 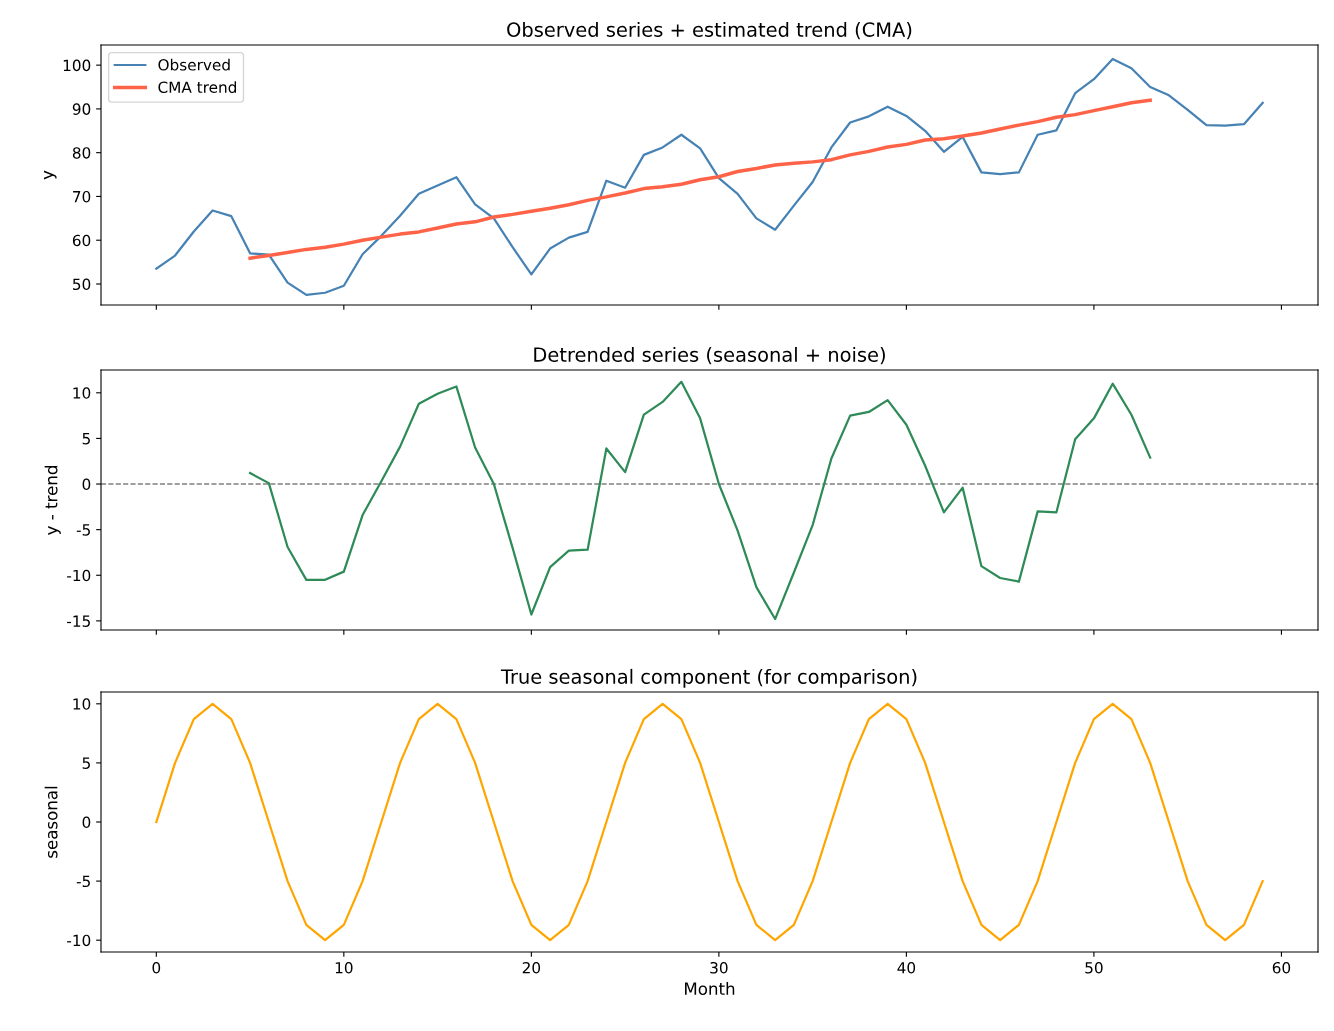 I want to click on y-axis-title: y, so click(x=50, y=175).